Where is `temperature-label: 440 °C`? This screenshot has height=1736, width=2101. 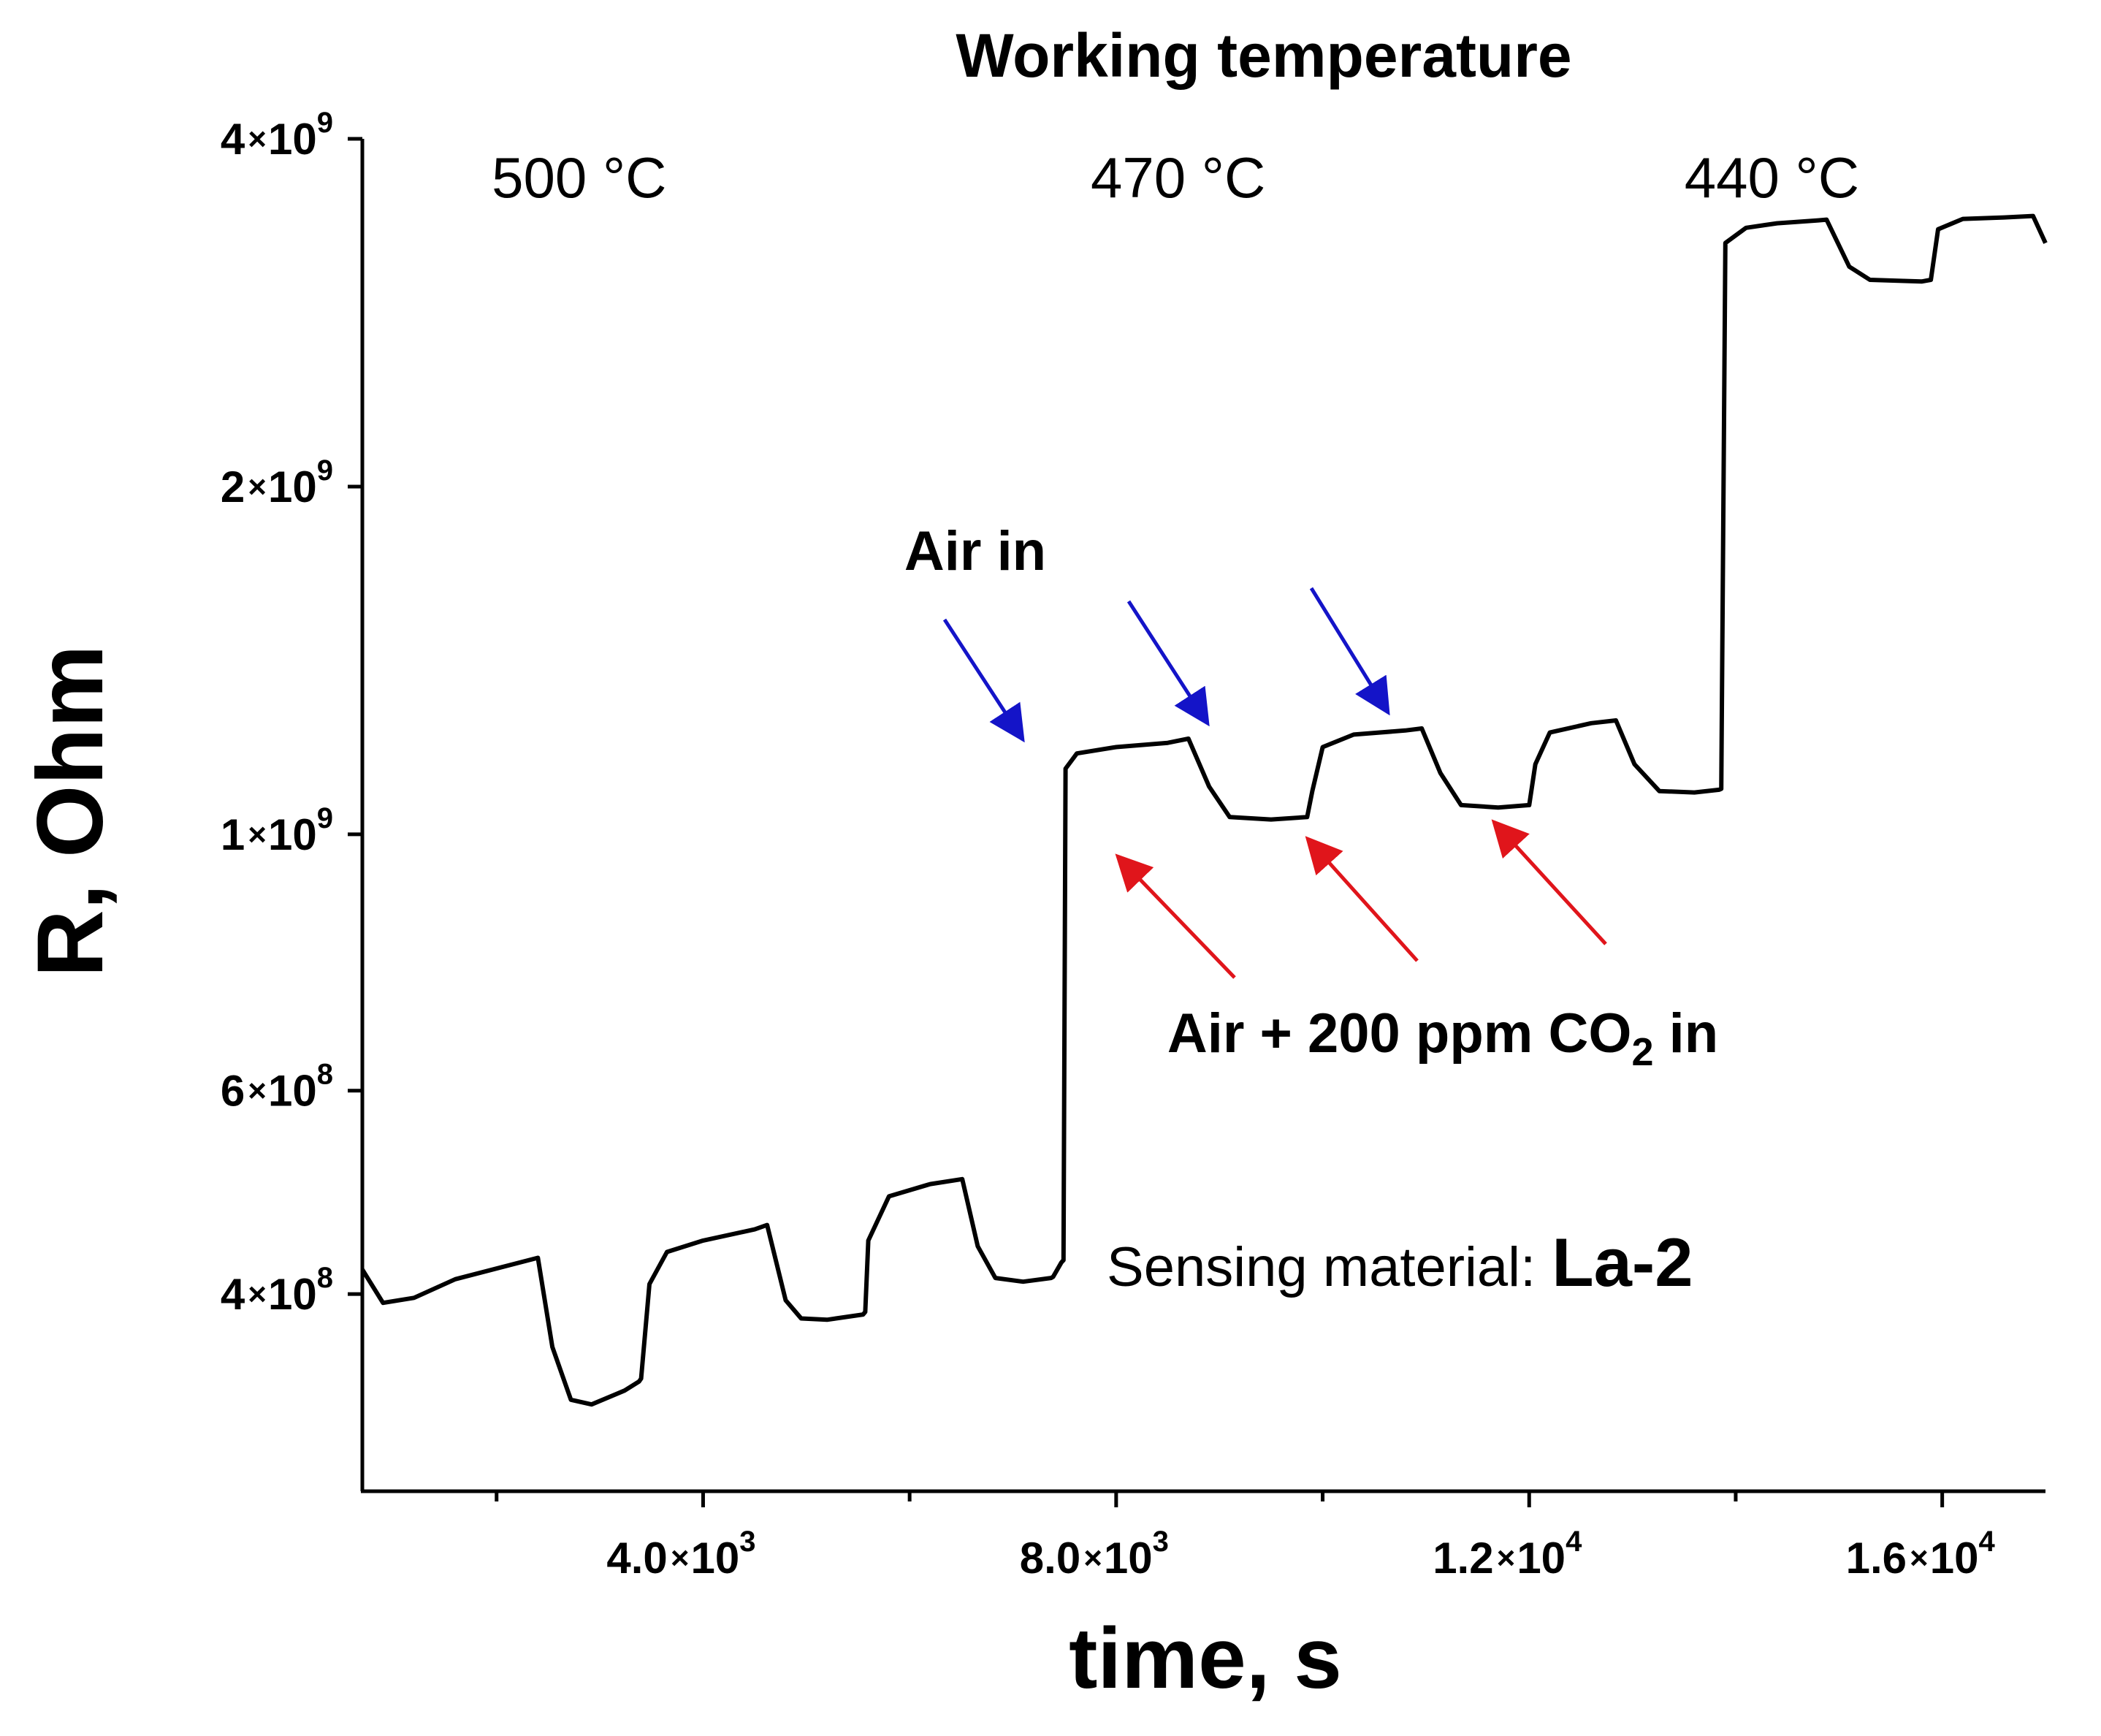 temperature-label: 440 °C is located at coordinates (1772, 177).